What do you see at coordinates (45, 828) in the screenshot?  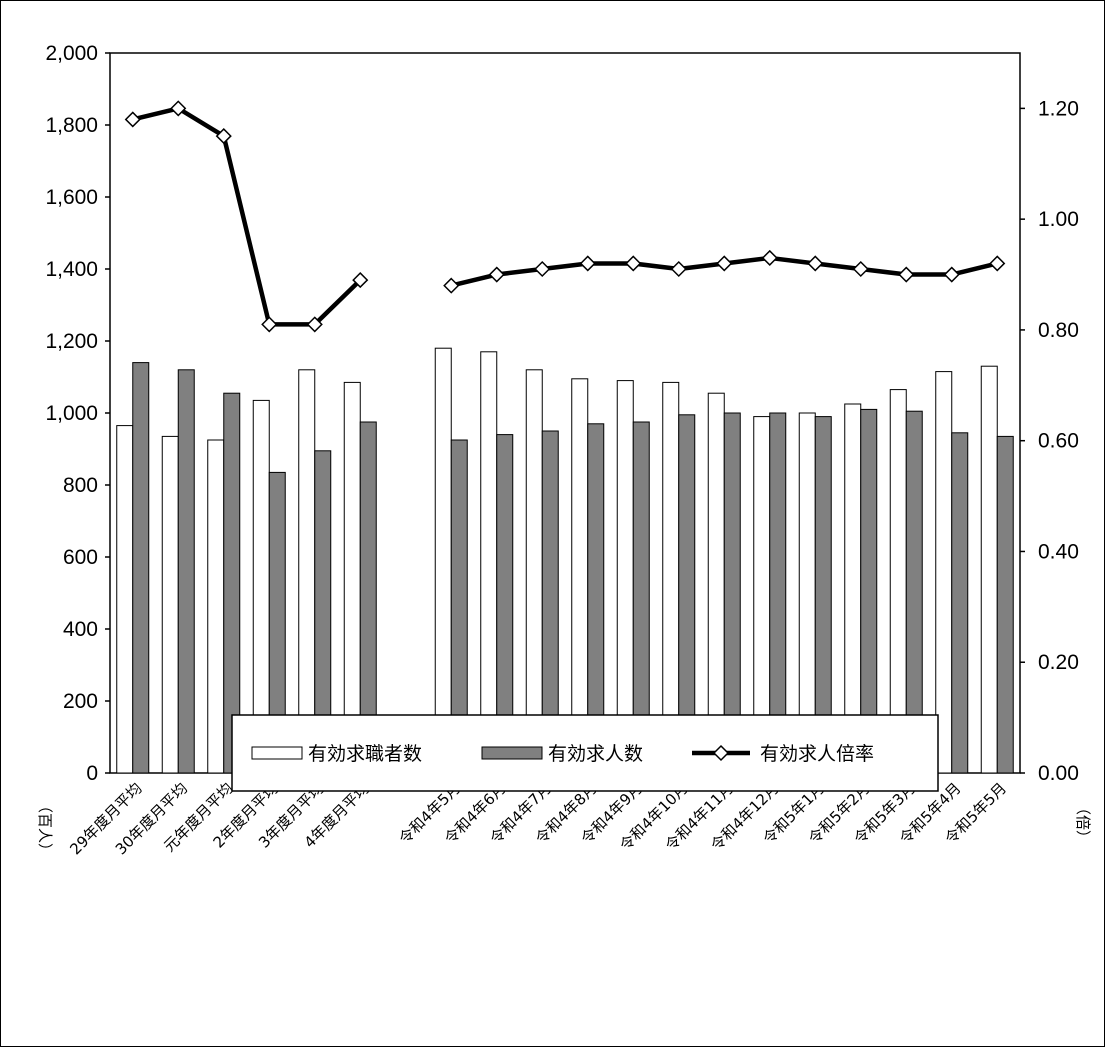 I see `left-axis-unit: （百人）` at bounding box center [45, 828].